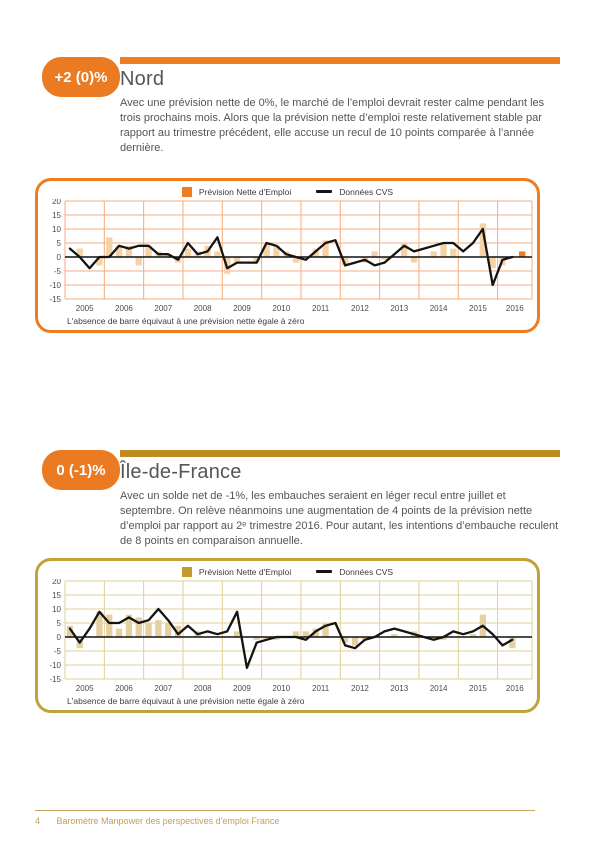 The height and width of the screenshot is (848, 600). I want to click on idf-accent-bar, so click(340, 453).